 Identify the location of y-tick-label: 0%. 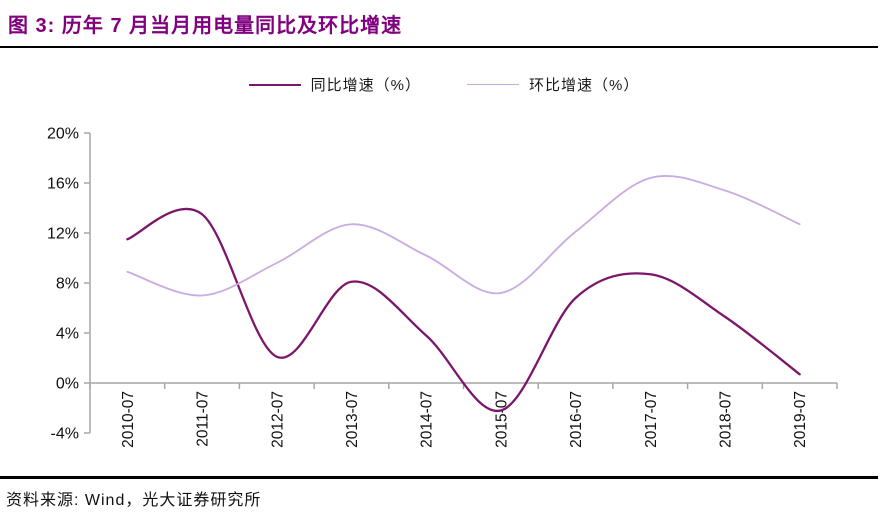
(67, 384).